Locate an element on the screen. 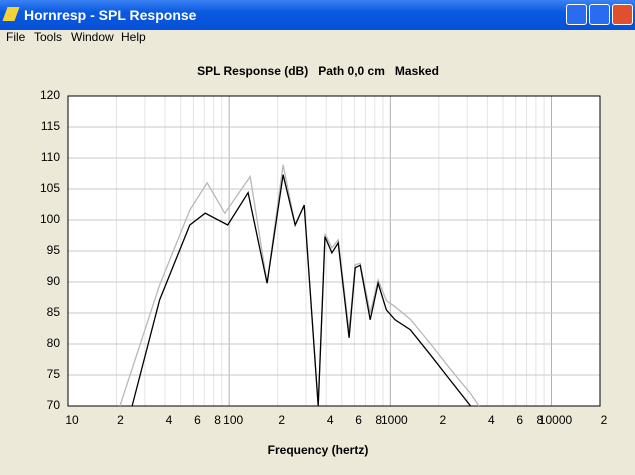 Image resolution: width=635 pixels, height=475 pixels. y-tick-label: 105 is located at coordinates (50, 188).